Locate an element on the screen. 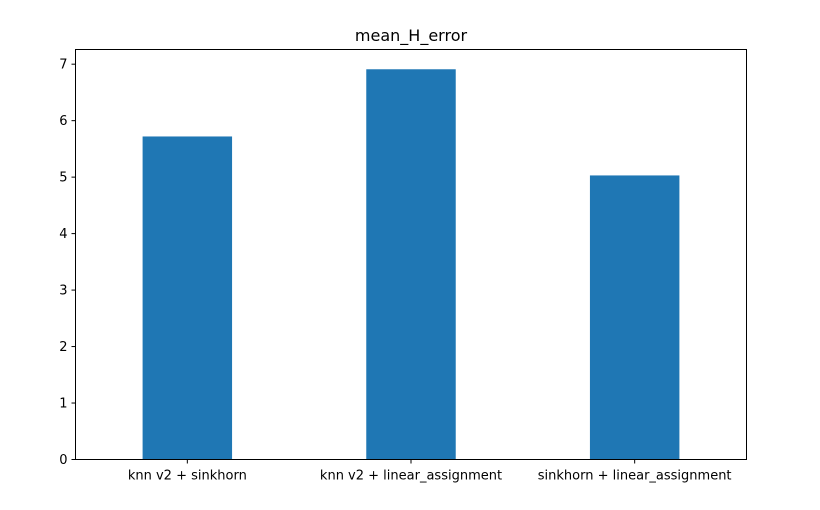  x-tick-label-0: knn v2 + sinkhorn is located at coordinates (187, 476).